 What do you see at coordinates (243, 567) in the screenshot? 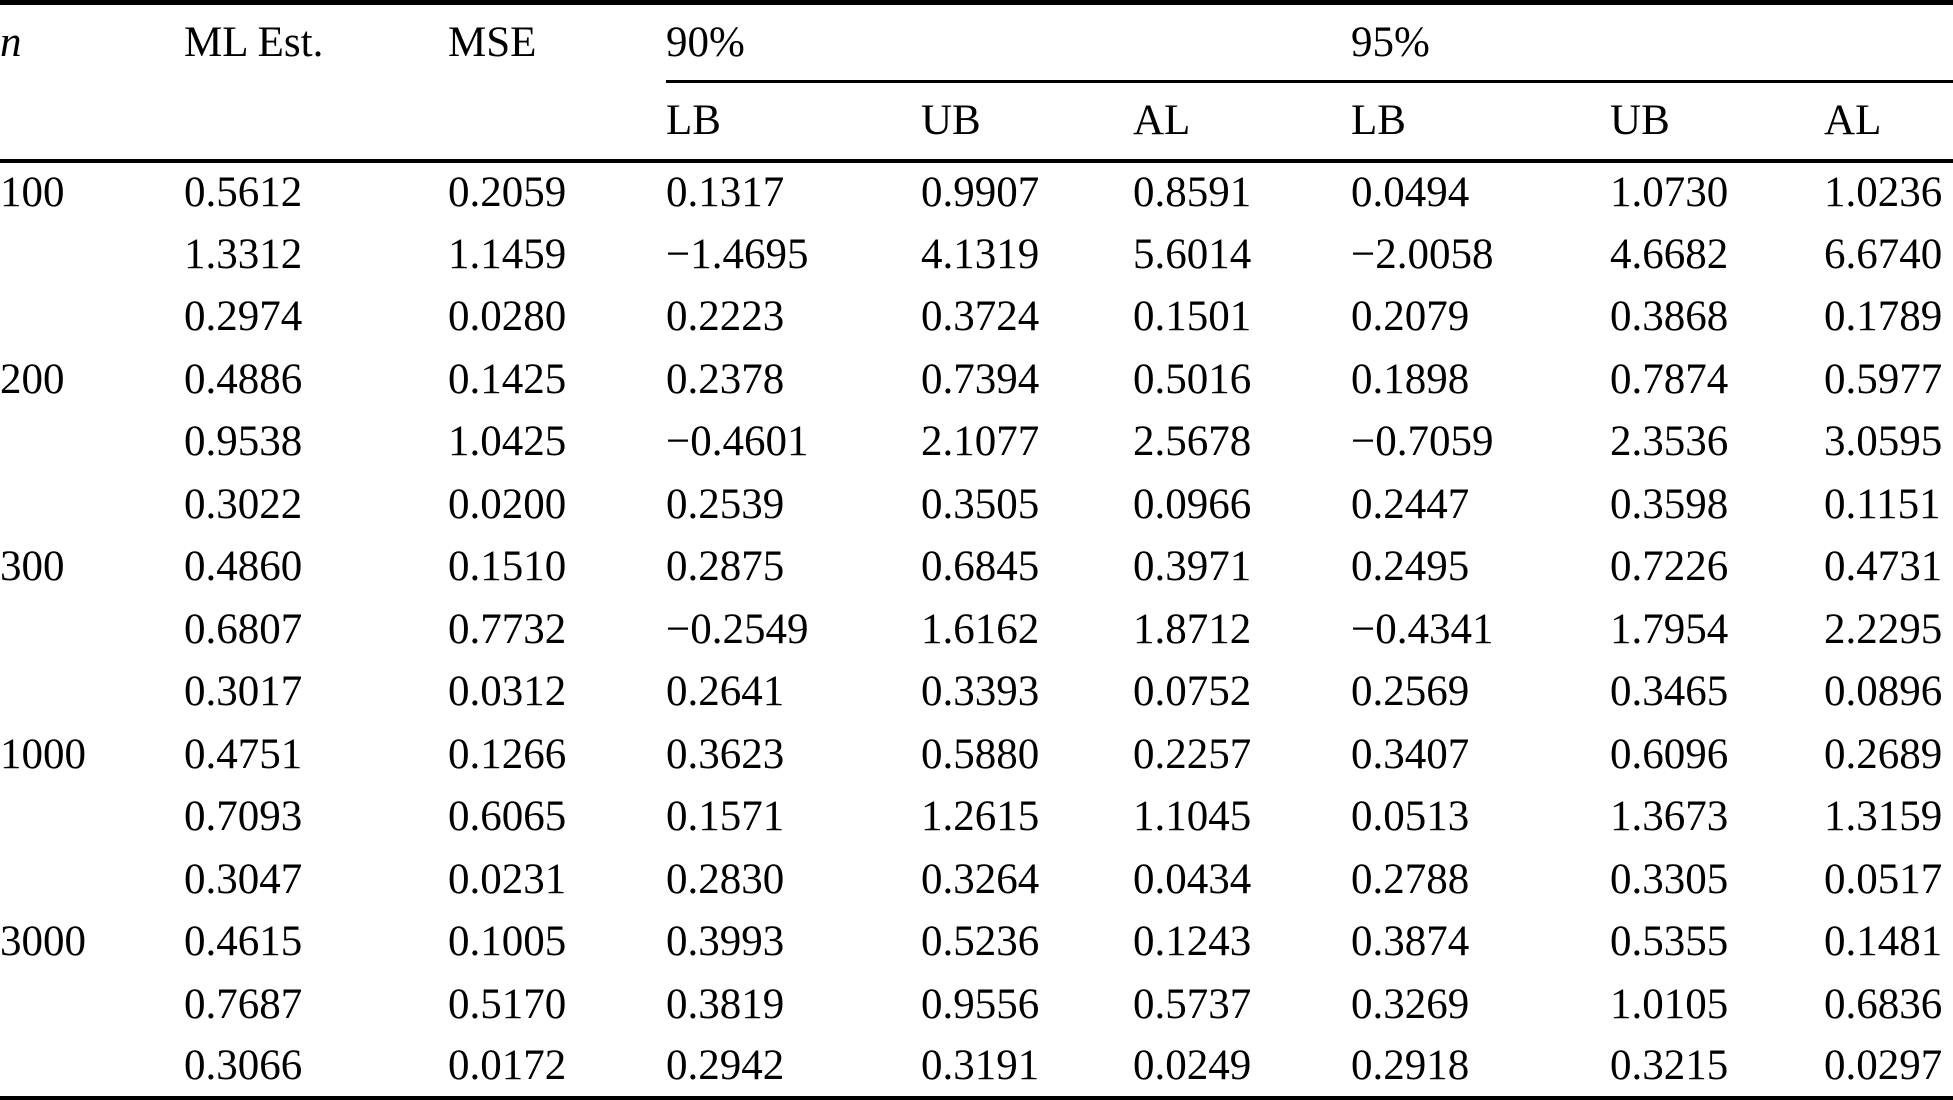
I see `cell-ml-est: 0.4860` at bounding box center [243, 567].